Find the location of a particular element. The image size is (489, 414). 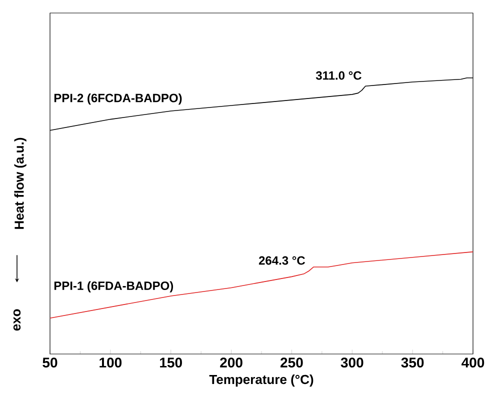

x-axis-title: Temperature (°C) is located at coordinates (261, 380).